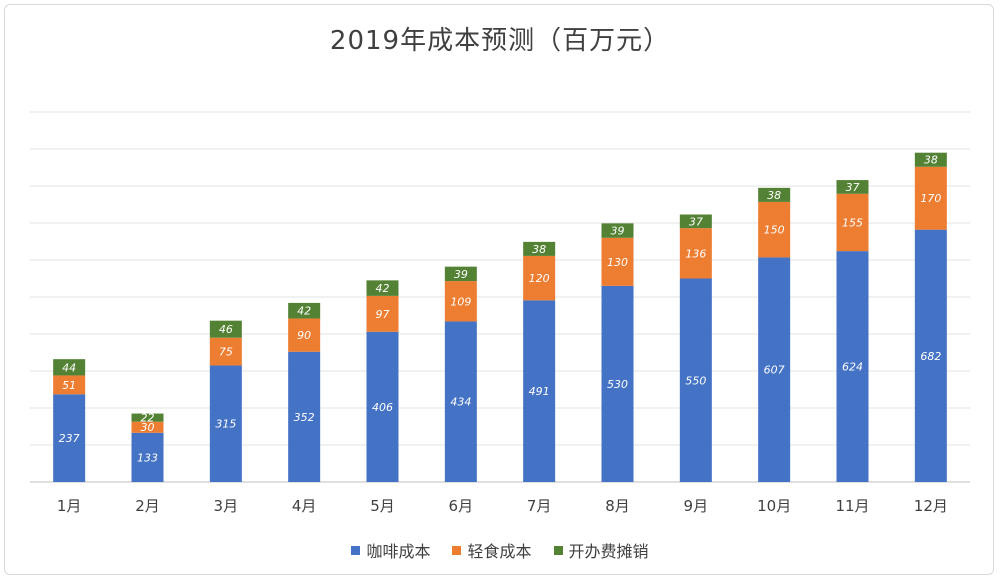 This screenshot has height=581, width=1000. What do you see at coordinates (558, 550) in the screenshot?
I see `legend-swatch-startup` at bounding box center [558, 550].